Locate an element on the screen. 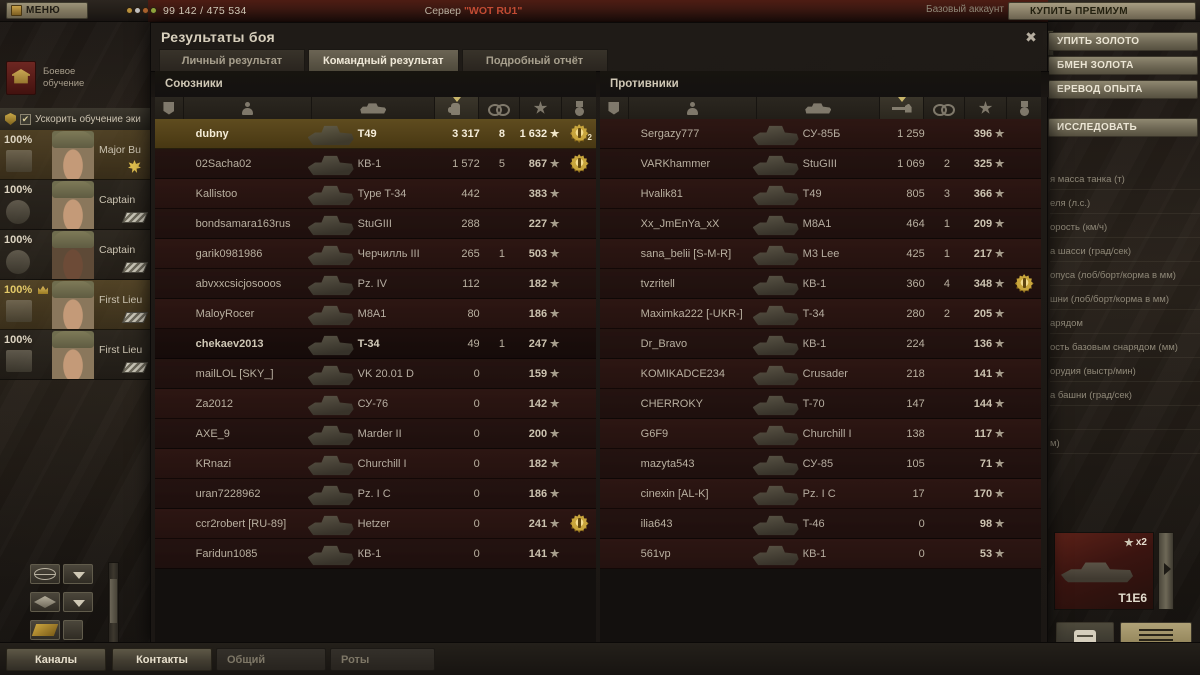  stat-row: арядом is located at coordinates (1125, 324).